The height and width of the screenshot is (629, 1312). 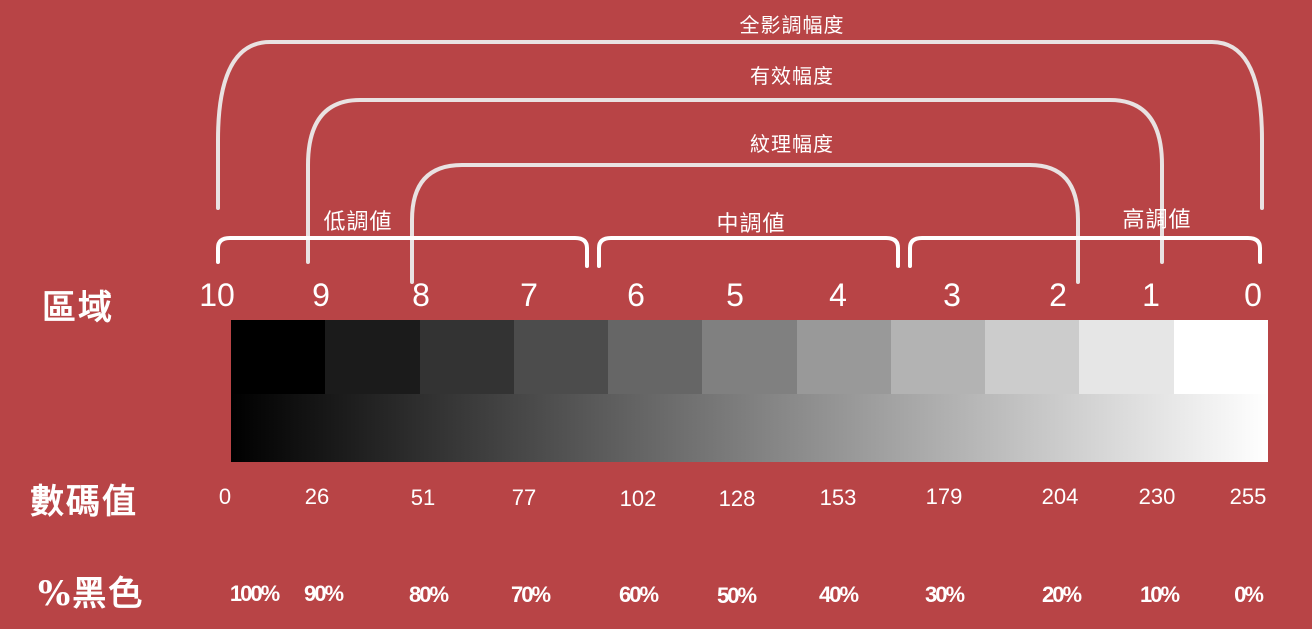 I want to click on digital-value: 102, so click(x=638, y=498).